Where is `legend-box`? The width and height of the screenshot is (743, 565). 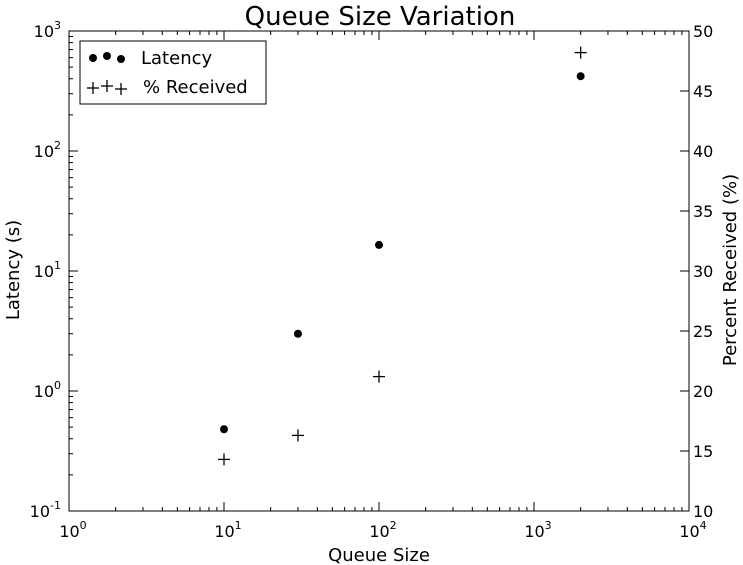 legend-box is located at coordinates (173, 72).